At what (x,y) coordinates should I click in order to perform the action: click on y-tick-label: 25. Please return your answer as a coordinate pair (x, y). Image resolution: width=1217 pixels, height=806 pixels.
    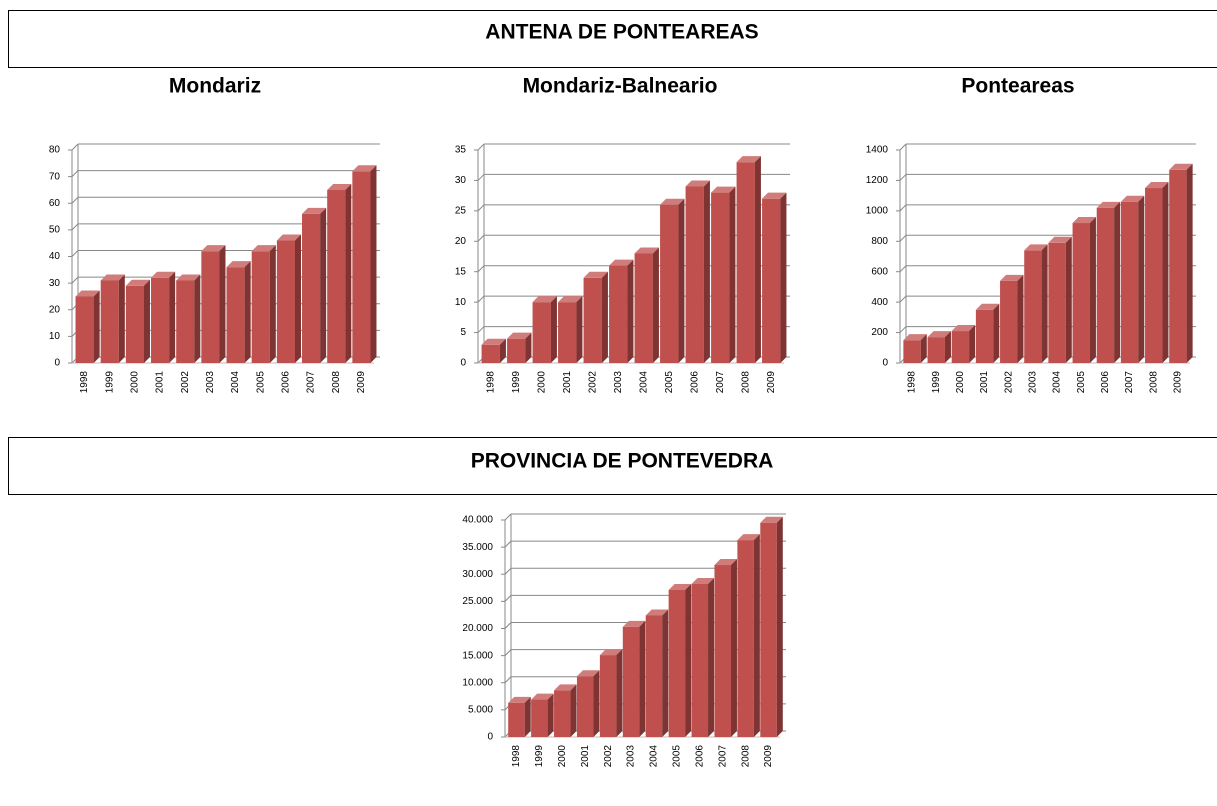
    Looking at the image, I should click on (461, 210).